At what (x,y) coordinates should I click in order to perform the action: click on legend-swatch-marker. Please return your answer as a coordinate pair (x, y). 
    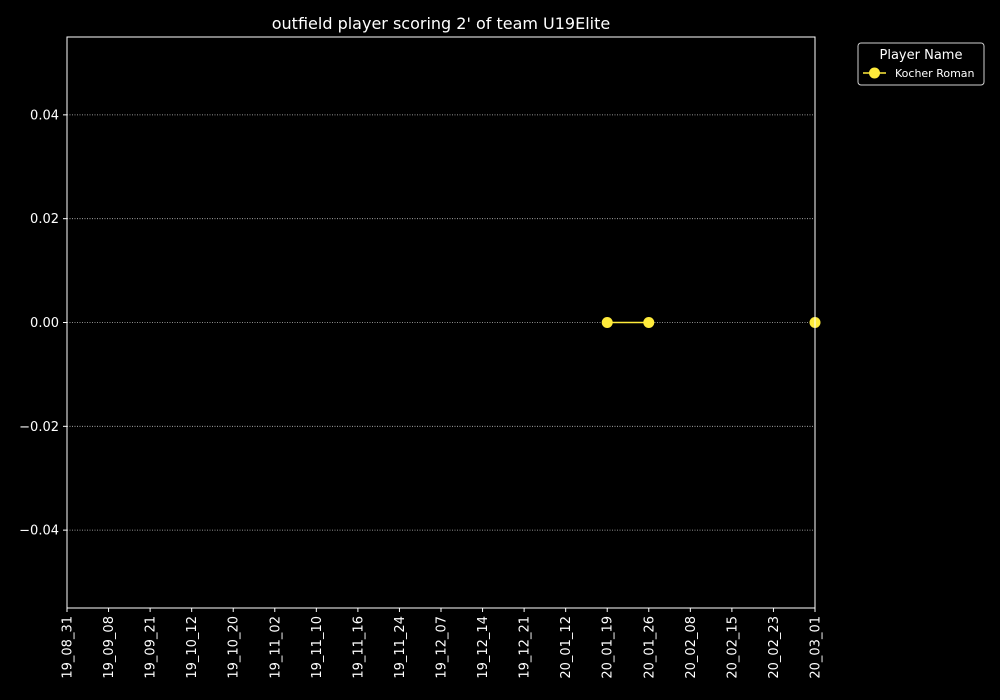
    Looking at the image, I should click on (874, 73).